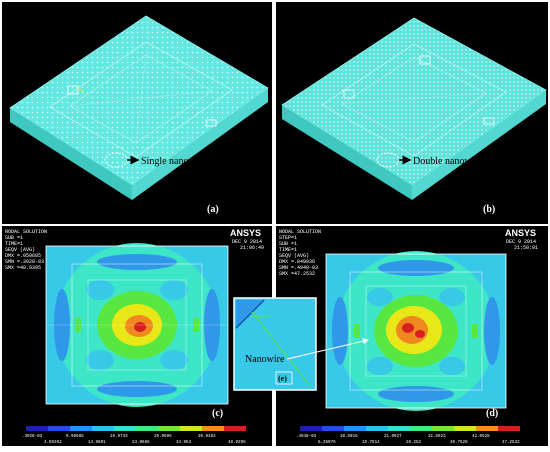 Image resolution: width=550 pixels, height=452 pixels. I want to click on svg-text: SMX =47.2532, so click(297, 274).